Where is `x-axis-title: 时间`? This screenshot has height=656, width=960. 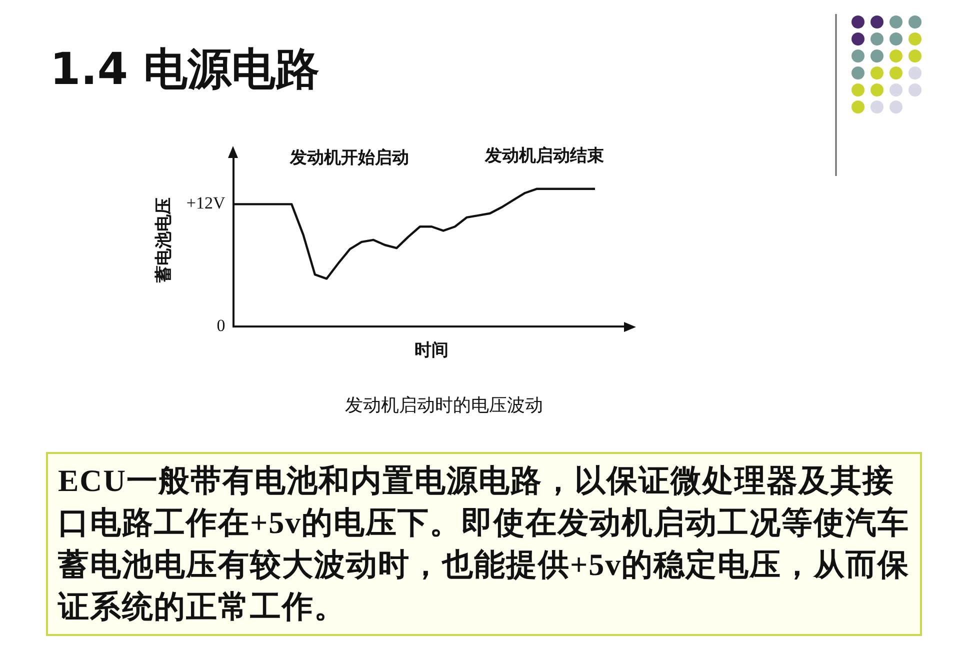
x-axis-title: 时间 is located at coordinates (431, 350).